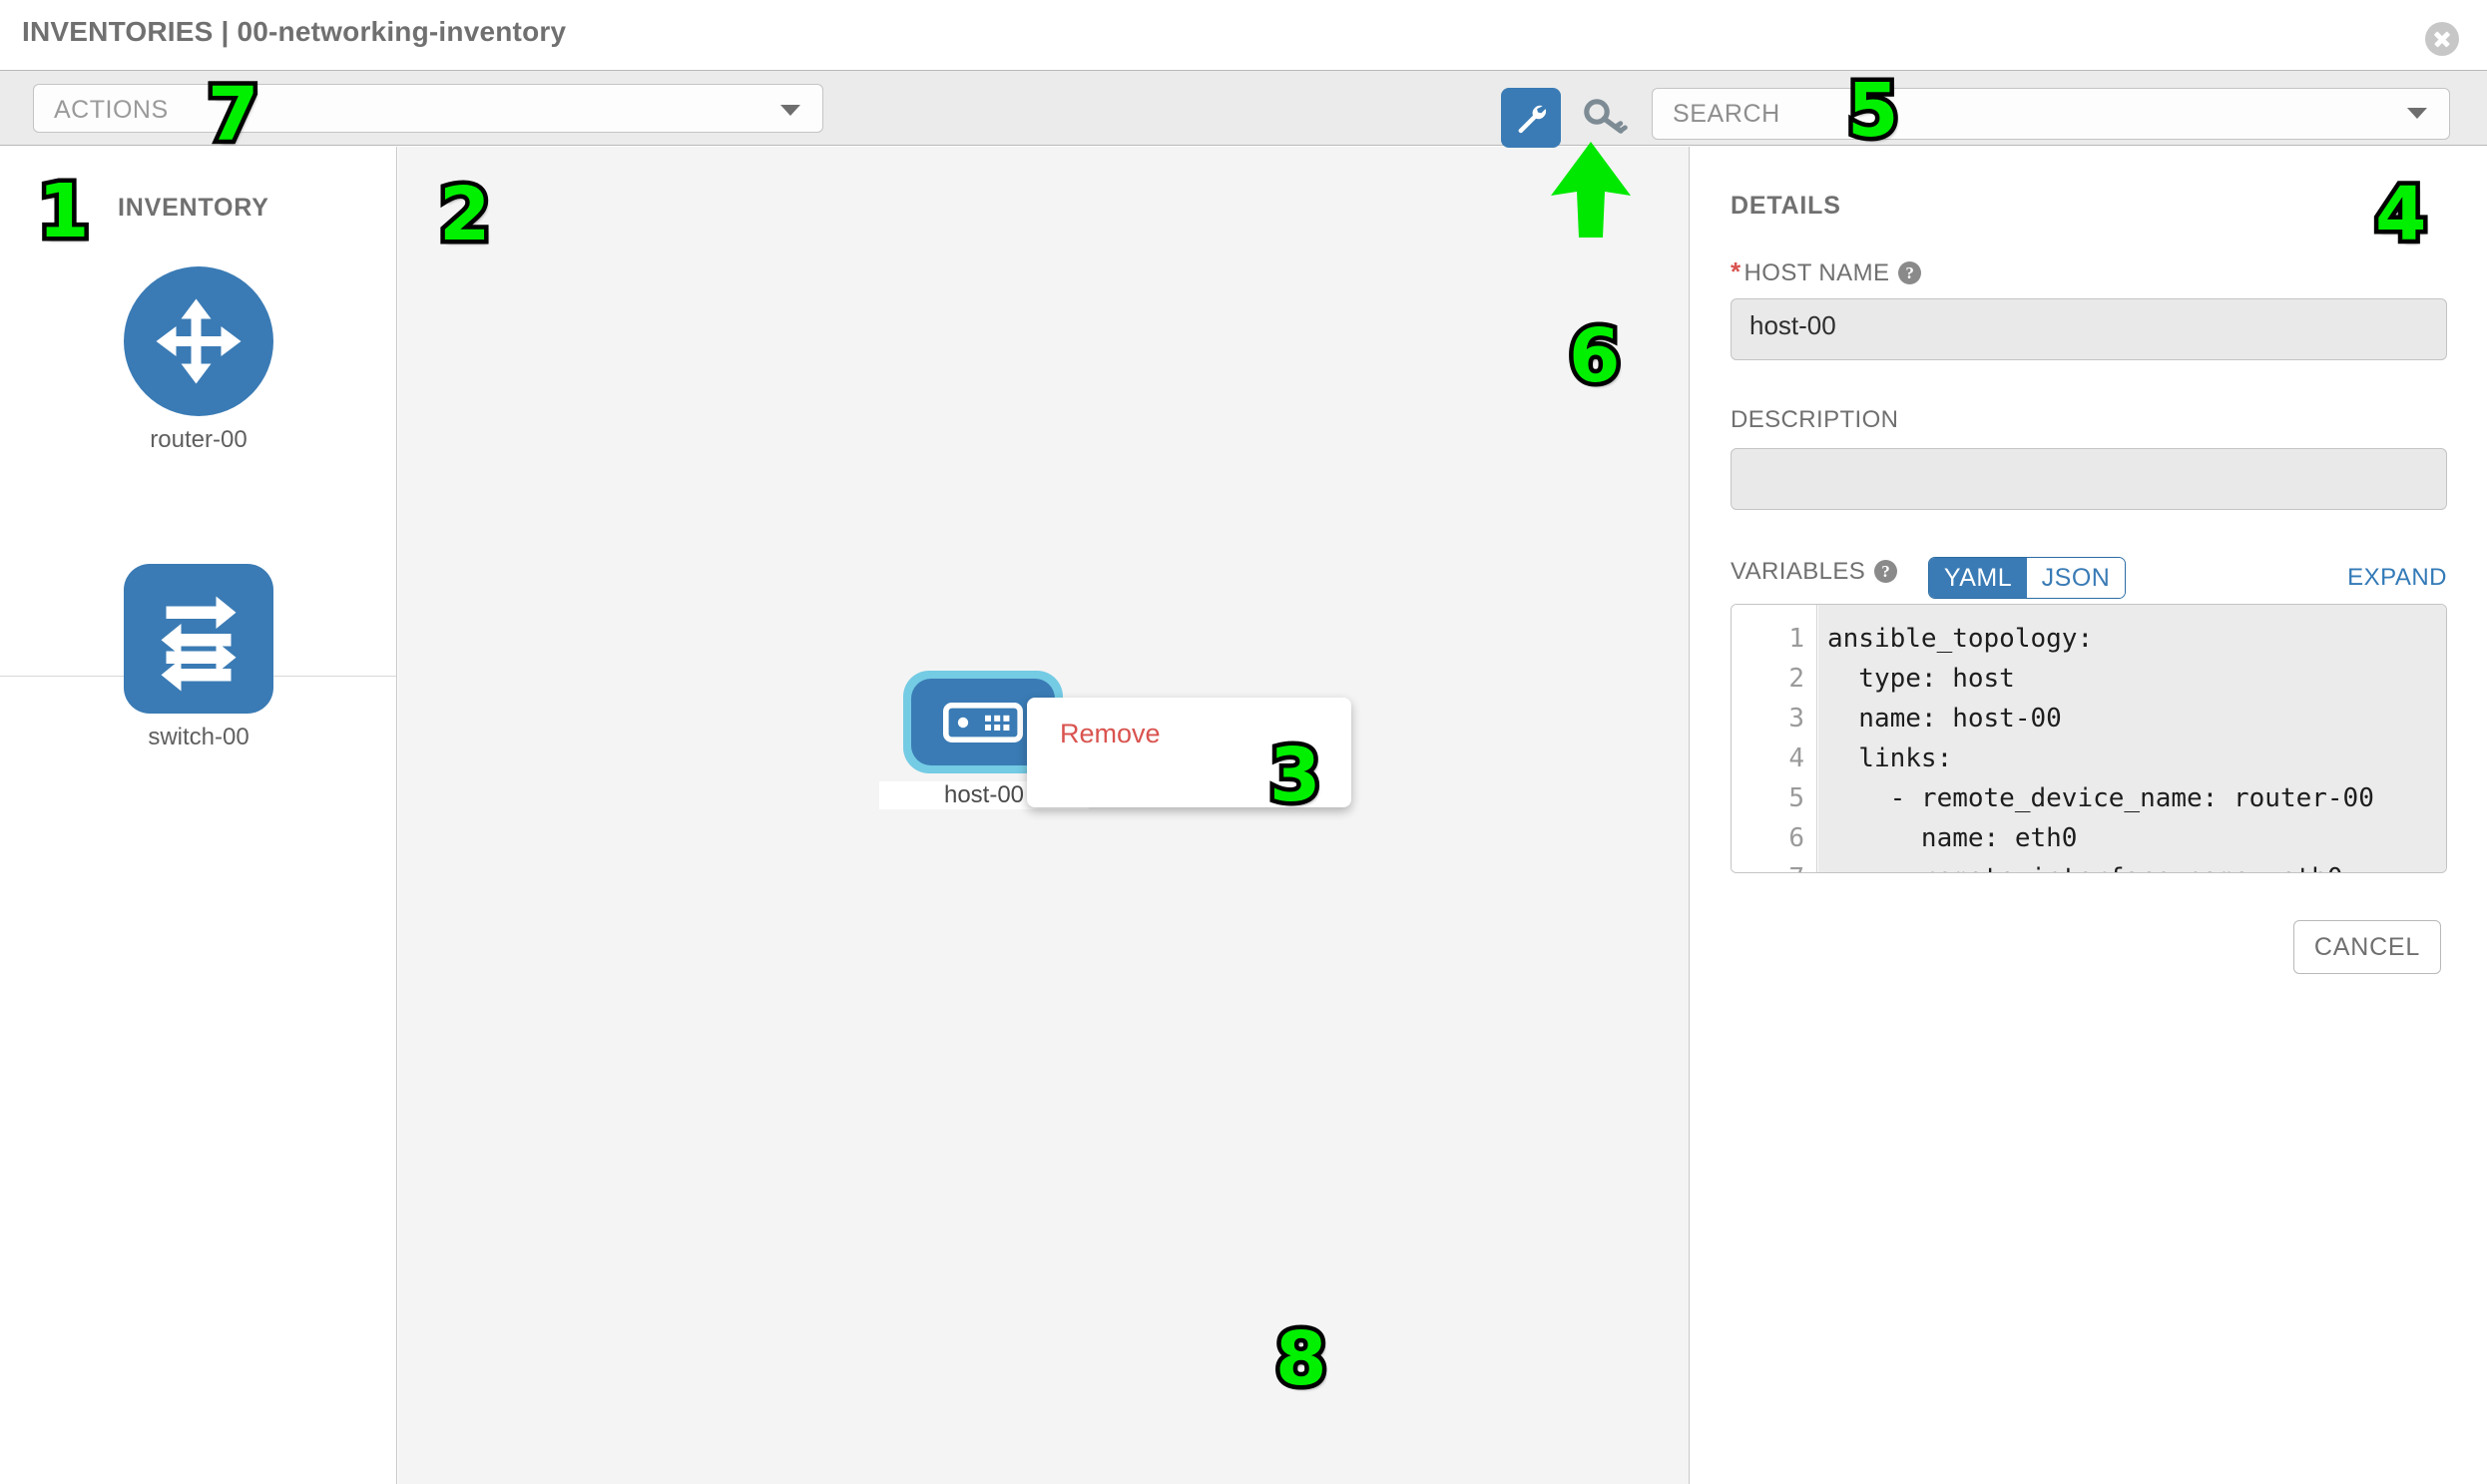 This screenshot has width=2487, height=1484. What do you see at coordinates (1796, 758) in the screenshot?
I see `code-line-number: 4` at bounding box center [1796, 758].